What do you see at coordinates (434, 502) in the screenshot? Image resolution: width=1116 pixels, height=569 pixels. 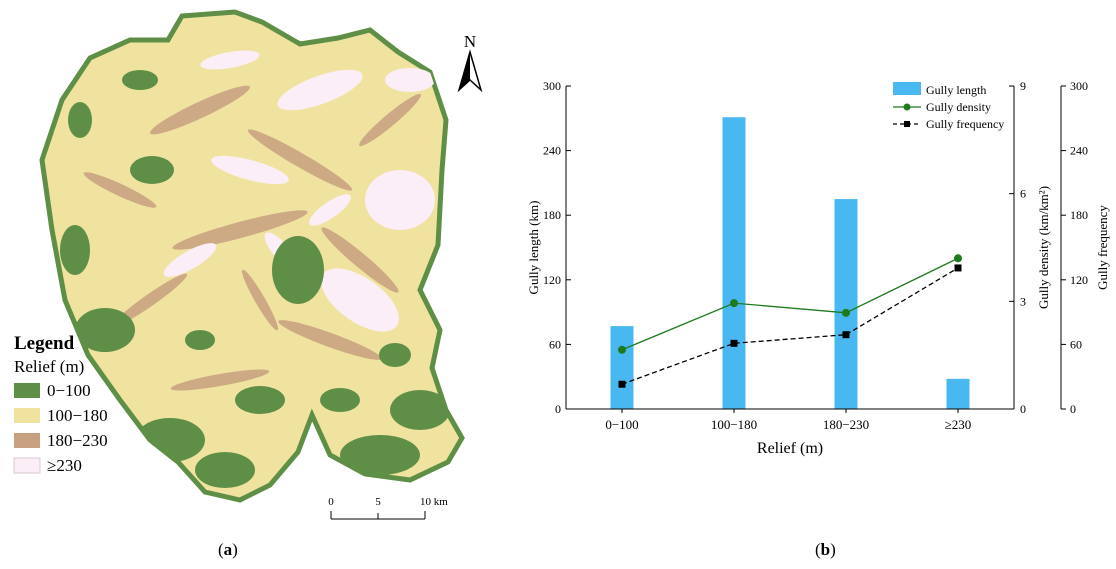 I see `scale-tick-10: 10 km` at bounding box center [434, 502].